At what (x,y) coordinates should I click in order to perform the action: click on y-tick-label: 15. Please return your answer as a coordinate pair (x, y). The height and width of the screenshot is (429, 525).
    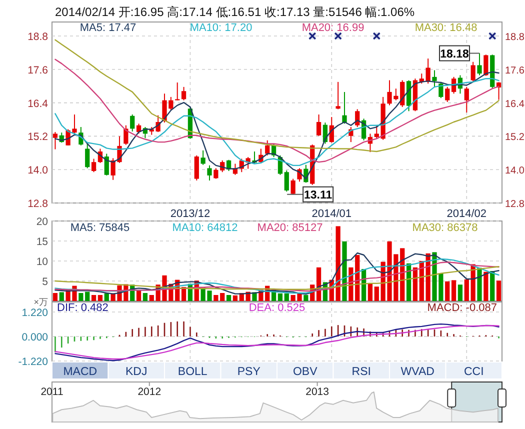
    Looking at the image, I should click on (42, 242).